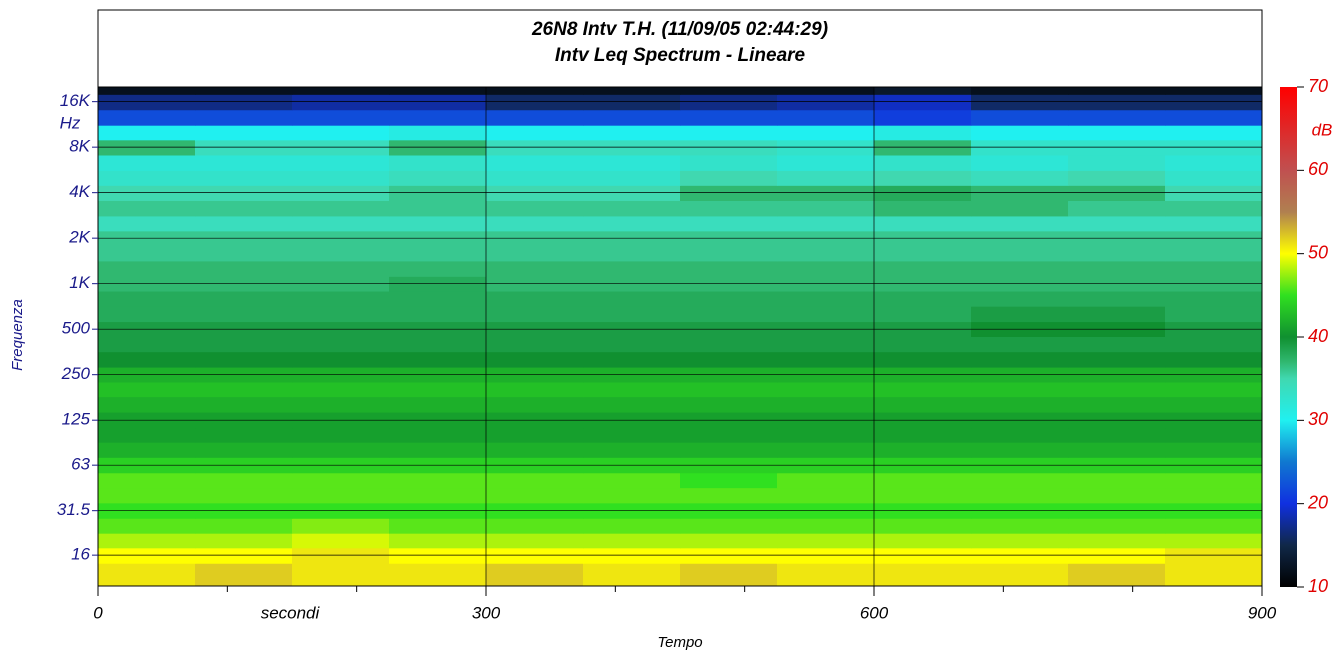 This screenshot has height=657, width=1338. What do you see at coordinates (874, 612) in the screenshot?
I see `x-tick-label: 600` at bounding box center [874, 612].